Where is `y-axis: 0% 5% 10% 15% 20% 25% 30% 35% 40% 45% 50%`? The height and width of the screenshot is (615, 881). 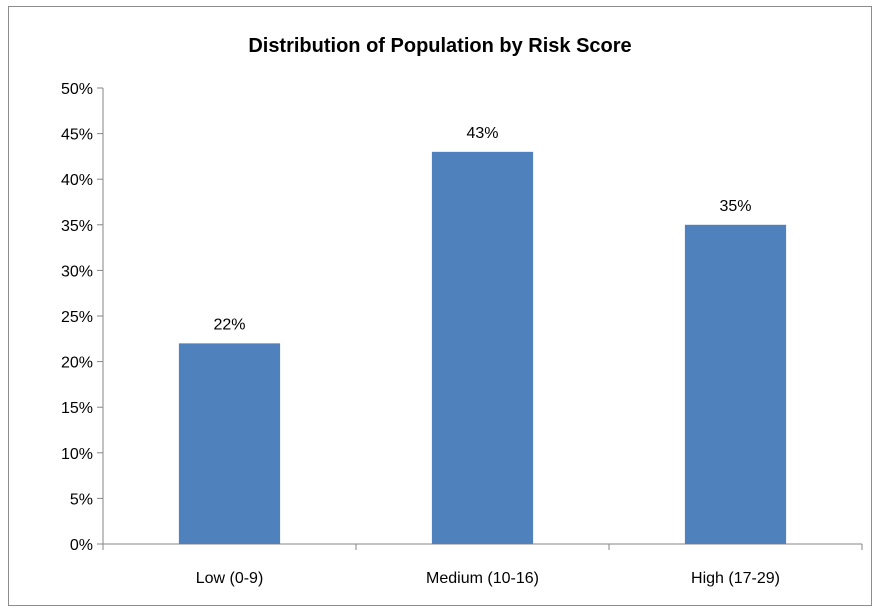
y-axis: 0% 5% 10% 15% 20% 25% 30% 35% 40% 45% 50% is located at coordinates (82, 317).